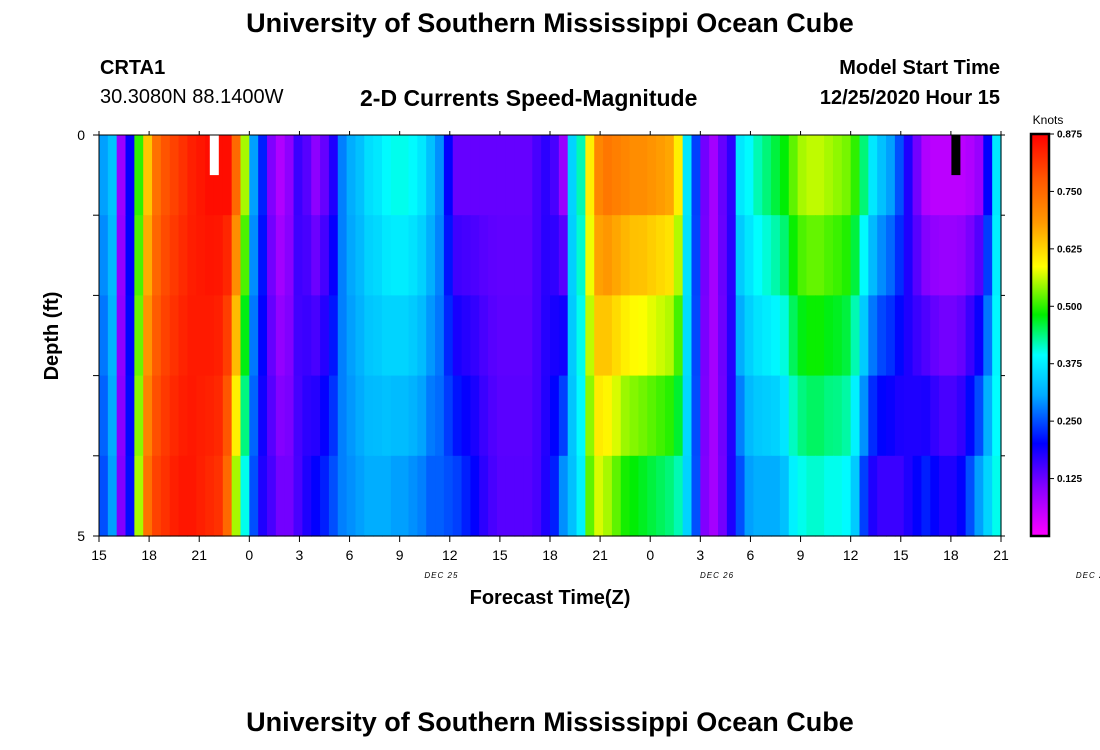 The height and width of the screenshot is (750, 1100). I want to click on colorbar-tick-label: 0.250, so click(1069, 422).